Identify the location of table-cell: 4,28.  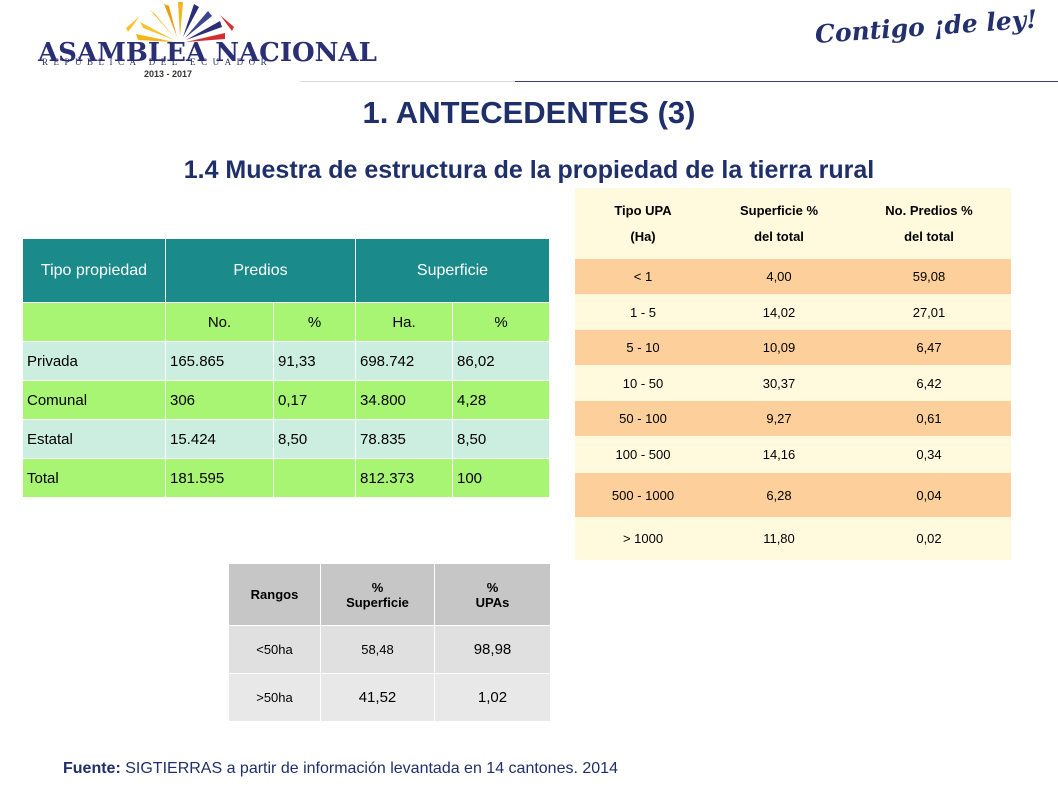
(501, 400).